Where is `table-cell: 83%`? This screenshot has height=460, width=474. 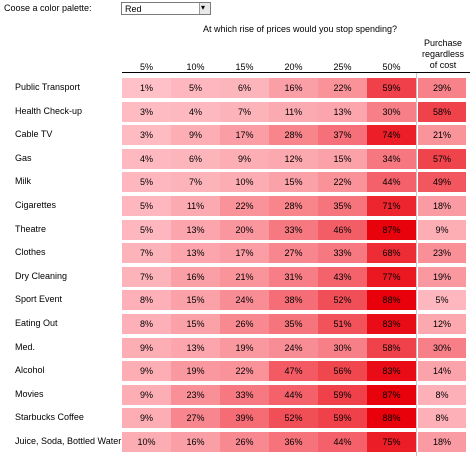 table-cell: 83% is located at coordinates (391, 324).